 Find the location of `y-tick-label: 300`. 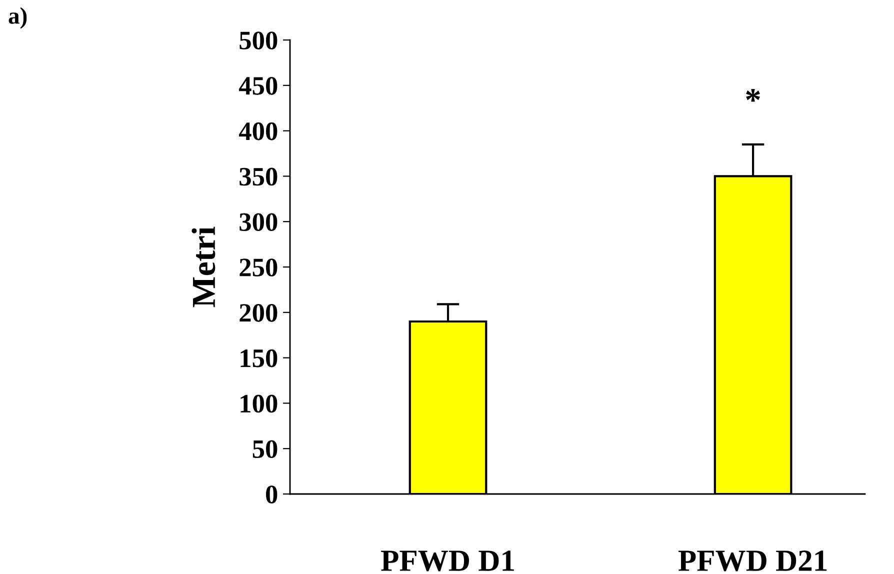

y-tick-label: 300 is located at coordinates (259, 222).